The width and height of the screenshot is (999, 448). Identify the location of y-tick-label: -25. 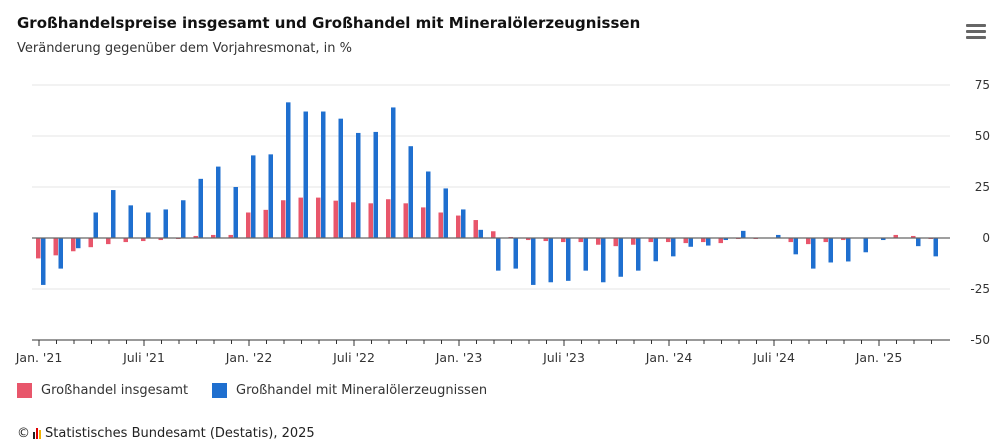
(980, 289).